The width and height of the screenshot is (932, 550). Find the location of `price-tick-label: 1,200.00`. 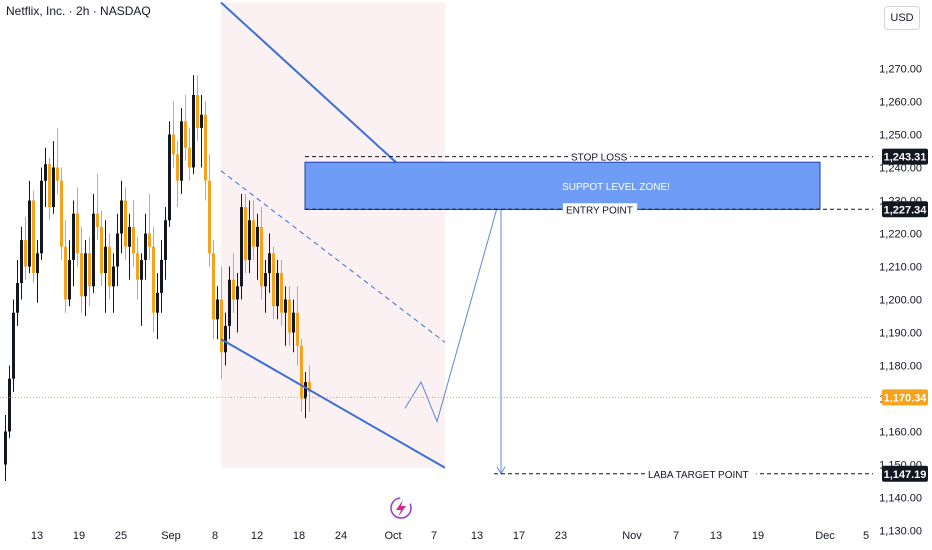

price-tick-label: 1,200.00 is located at coordinates (900, 301).